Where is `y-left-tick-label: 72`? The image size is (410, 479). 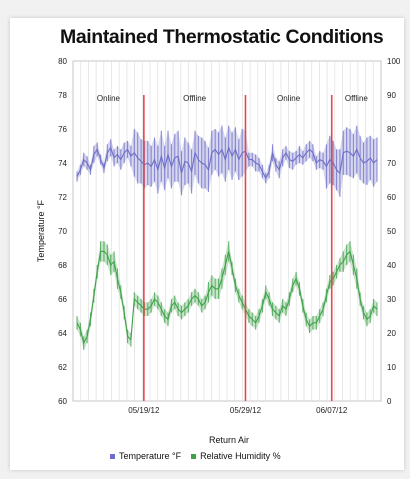 y-left-tick-label: 72 is located at coordinates (62, 197).